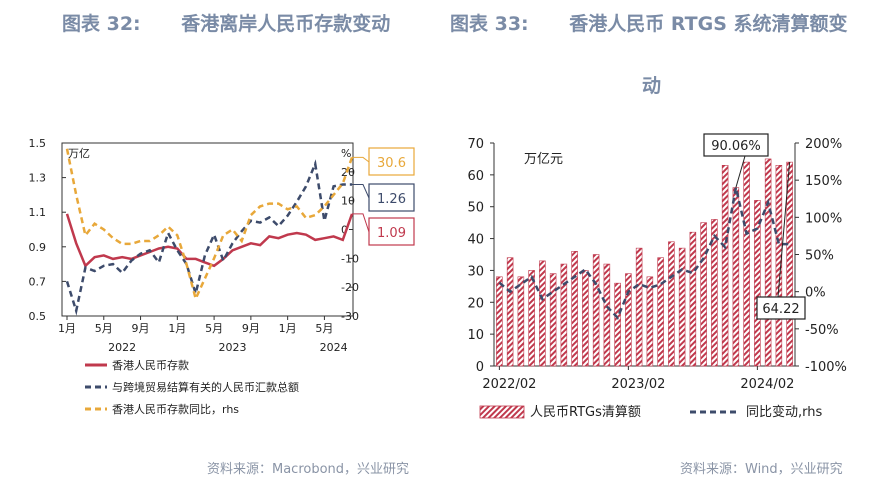 Image resolution: width=877 pixels, height=490 pixels. What do you see at coordinates (509, 384) in the screenshot?
I see `right-x-tick-label: 2022/02` at bounding box center [509, 384].